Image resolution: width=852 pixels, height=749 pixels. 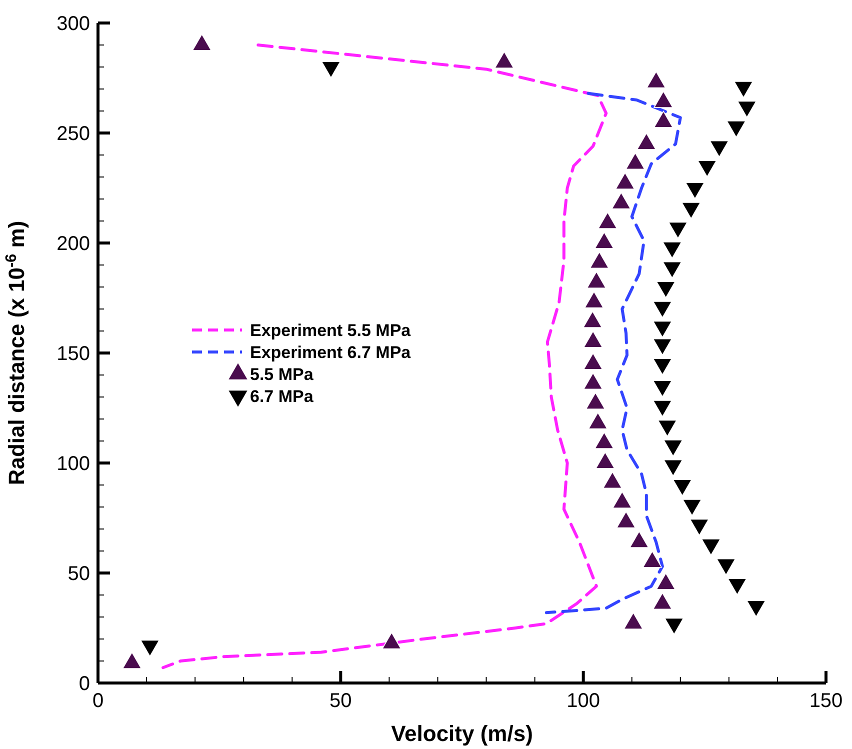 What do you see at coordinates (73, 354) in the screenshot?
I see `y-tick-label: 150` at bounding box center [73, 354].